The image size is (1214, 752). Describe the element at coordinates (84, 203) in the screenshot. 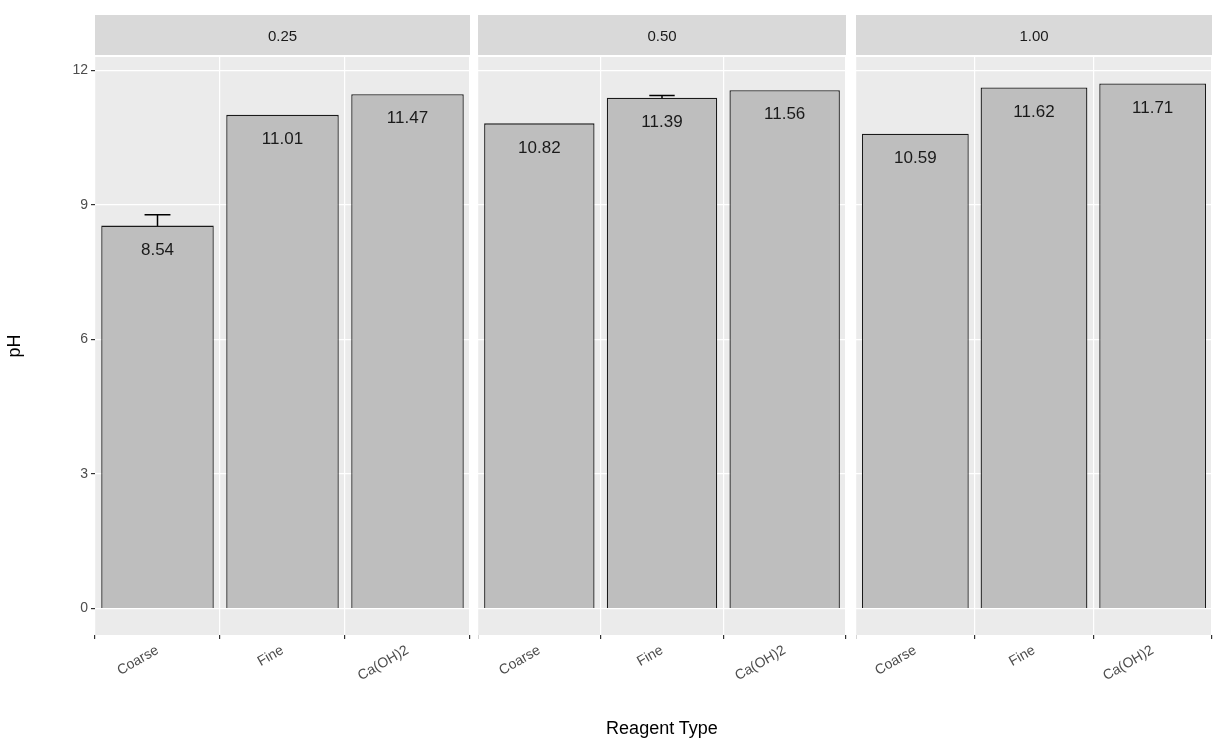

I see `y-tick-label: 9` at that location.